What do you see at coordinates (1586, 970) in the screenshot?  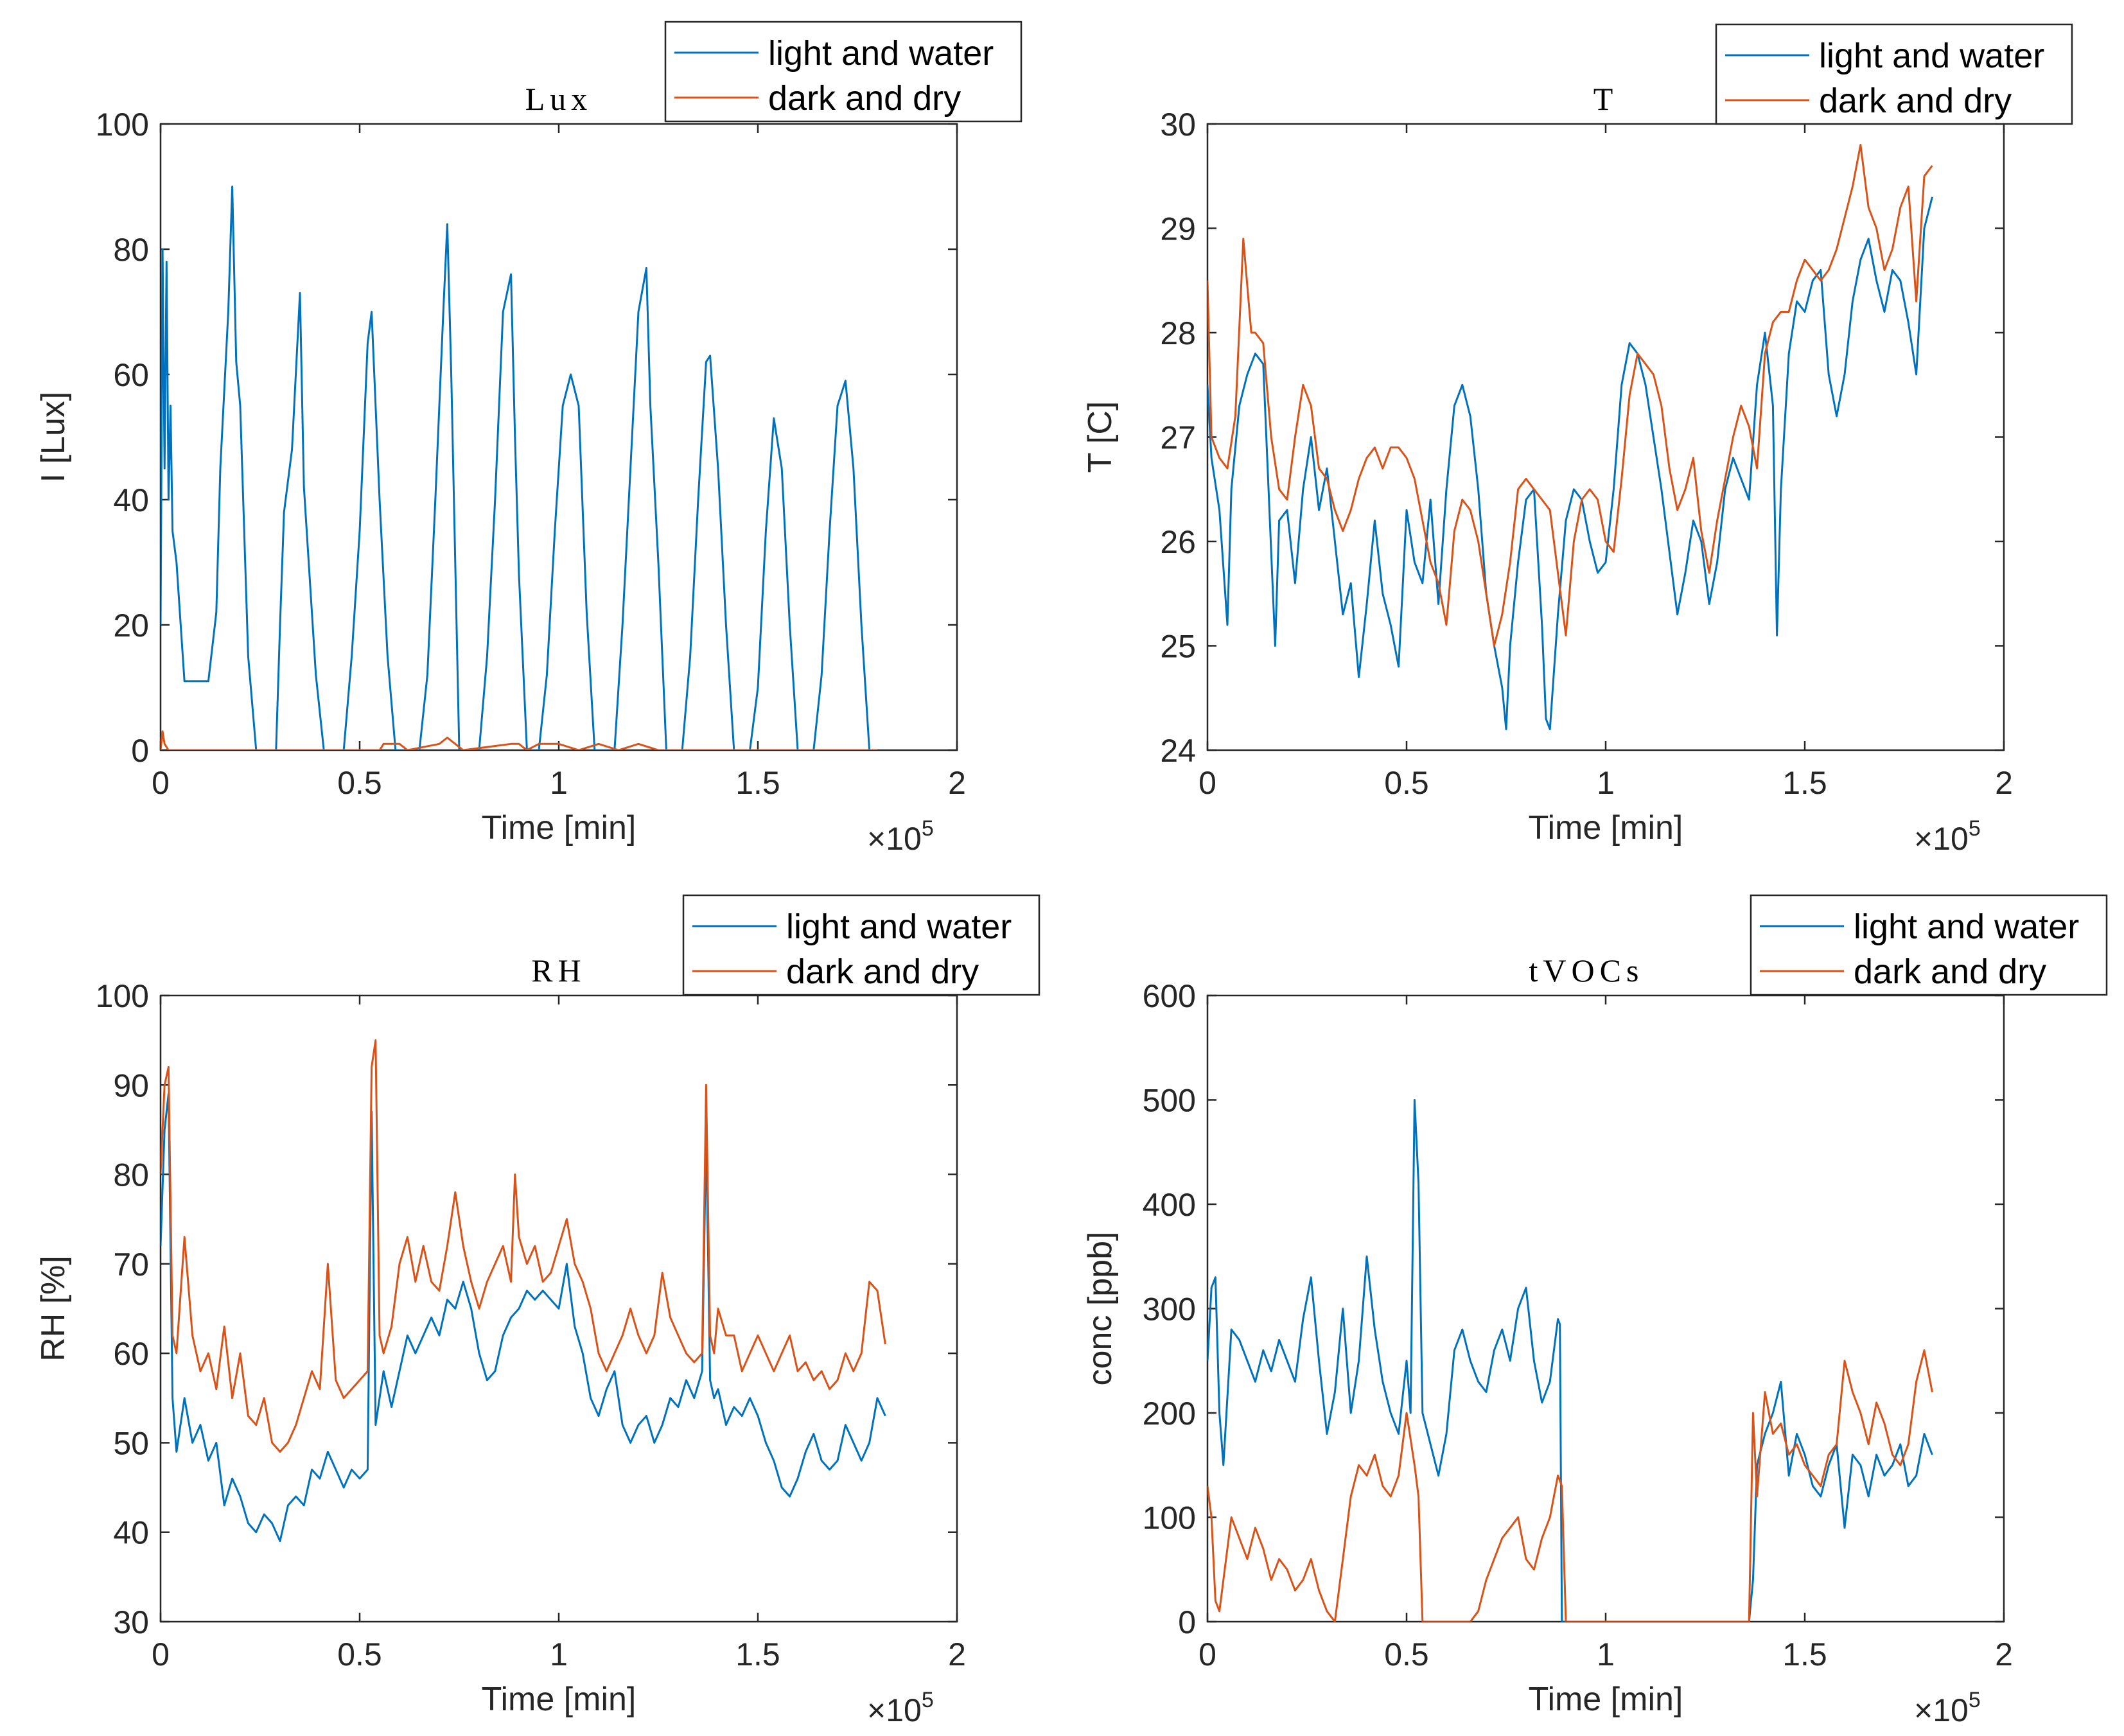 I see `plot-title: tVOCs` at bounding box center [1586, 970].